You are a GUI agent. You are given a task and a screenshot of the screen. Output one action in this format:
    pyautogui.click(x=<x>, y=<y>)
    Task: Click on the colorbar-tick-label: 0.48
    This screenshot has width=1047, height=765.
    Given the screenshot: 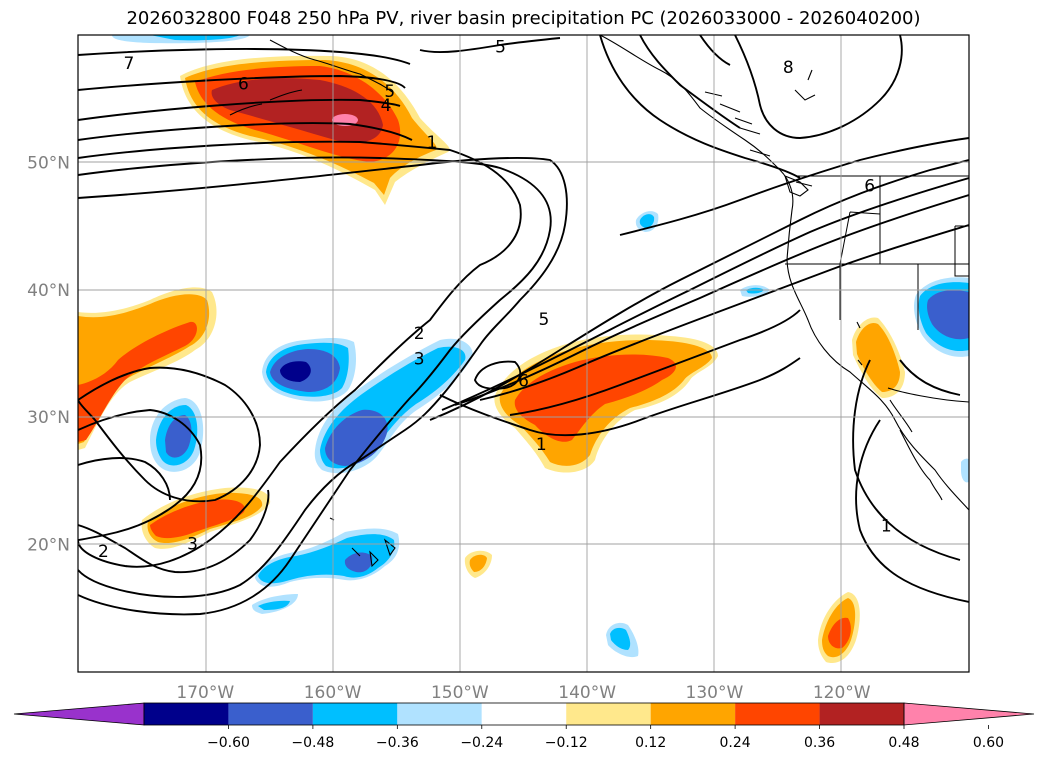 What is the action you would take?
    pyautogui.click(x=903, y=743)
    